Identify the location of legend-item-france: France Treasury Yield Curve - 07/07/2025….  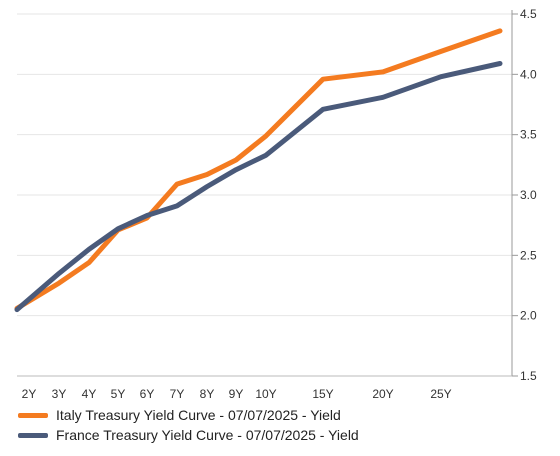
(188, 435).